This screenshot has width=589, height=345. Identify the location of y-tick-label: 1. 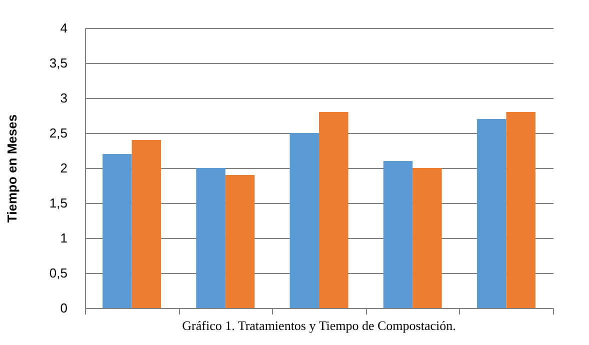
(64, 238).